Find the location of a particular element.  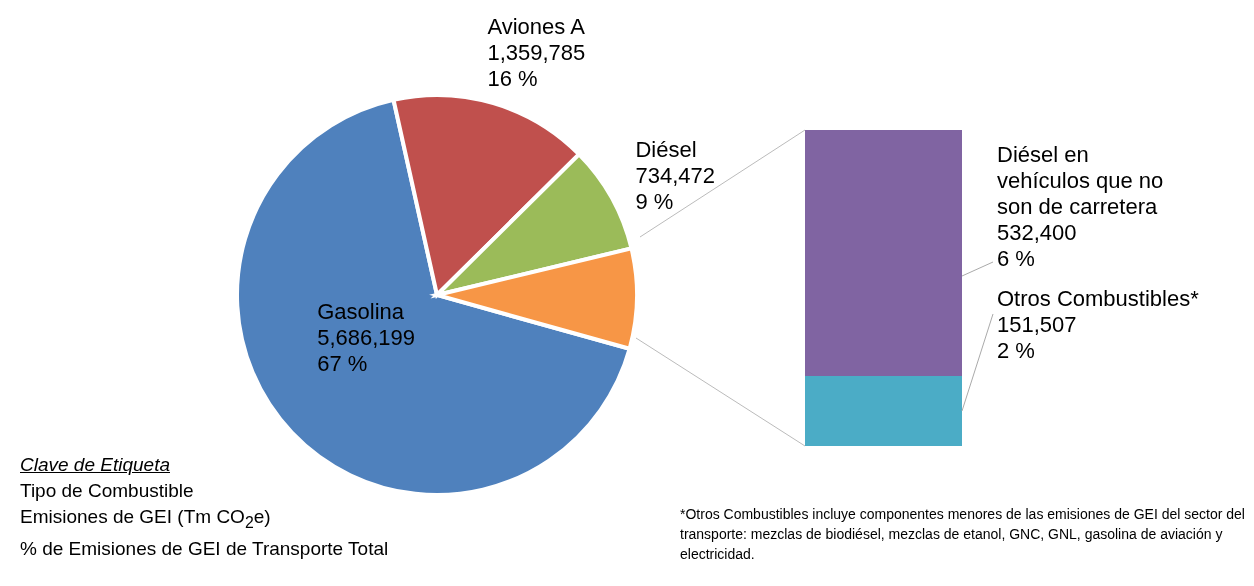

slice-label: Aviones A is located at coordinates (536, 26).